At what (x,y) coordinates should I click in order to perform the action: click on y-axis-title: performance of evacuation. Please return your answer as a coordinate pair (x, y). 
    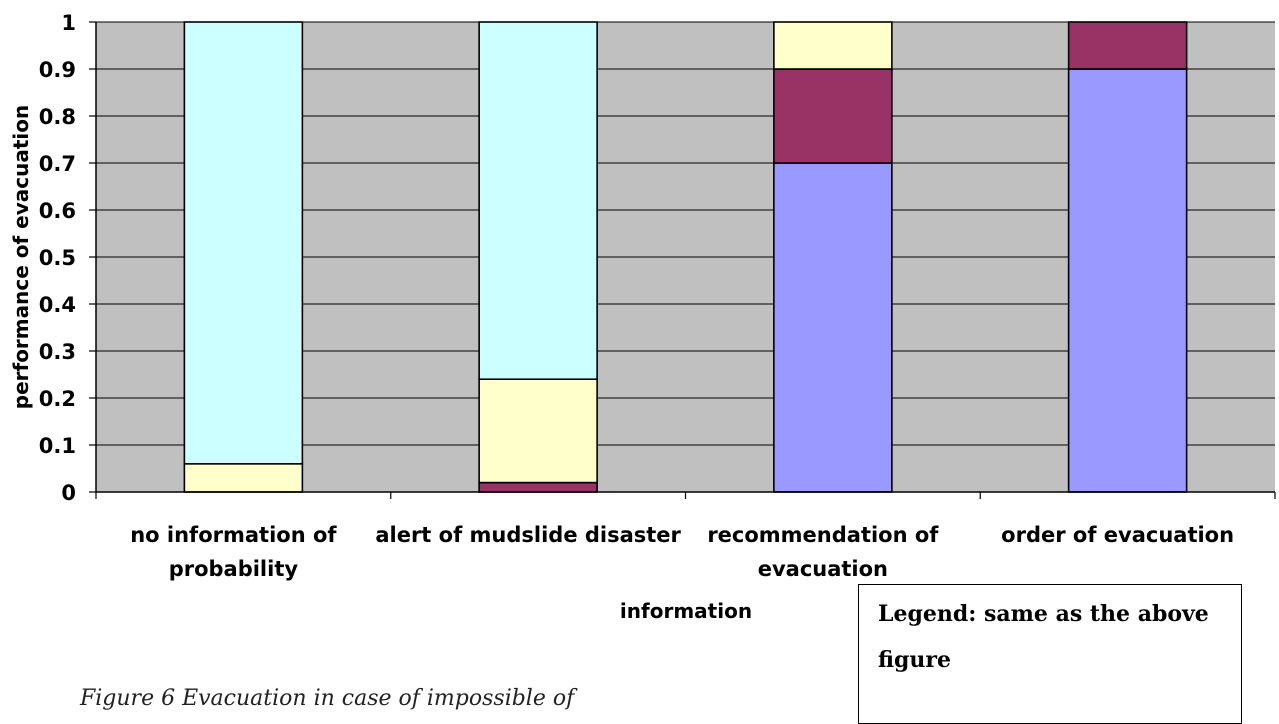
    Looking at the image, I should click on (21, 257).